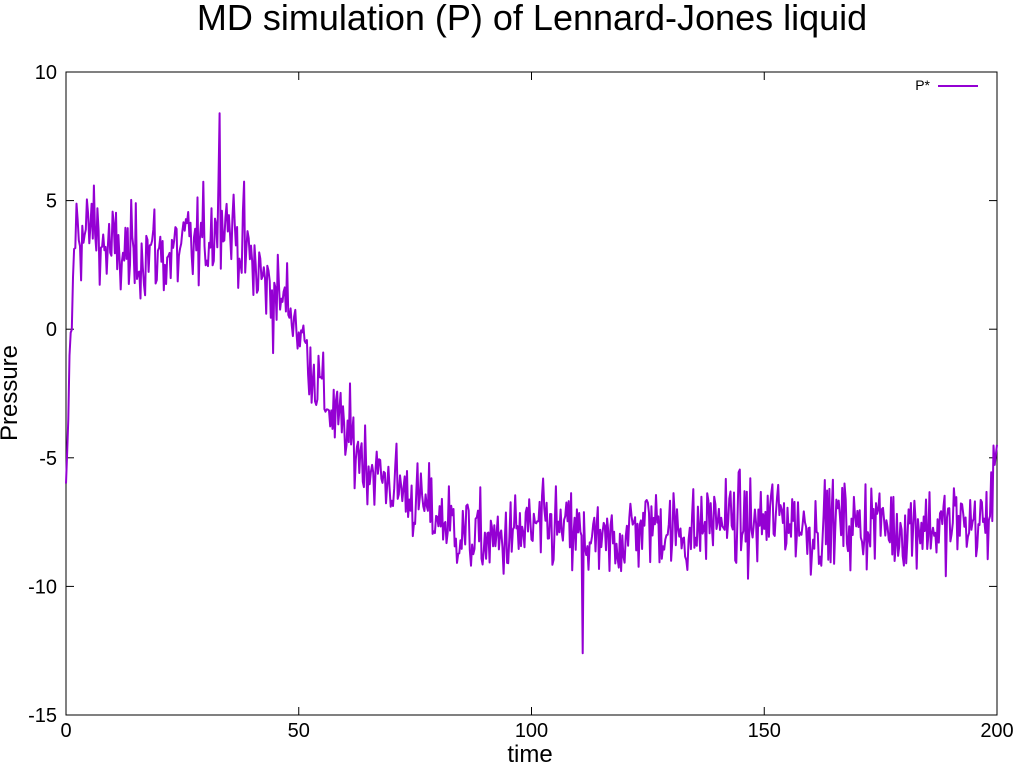  What do you see at coordinates (42, 587) in the screenshot?
I see `y-tick-label: -10` at bounding box center [42, 587].